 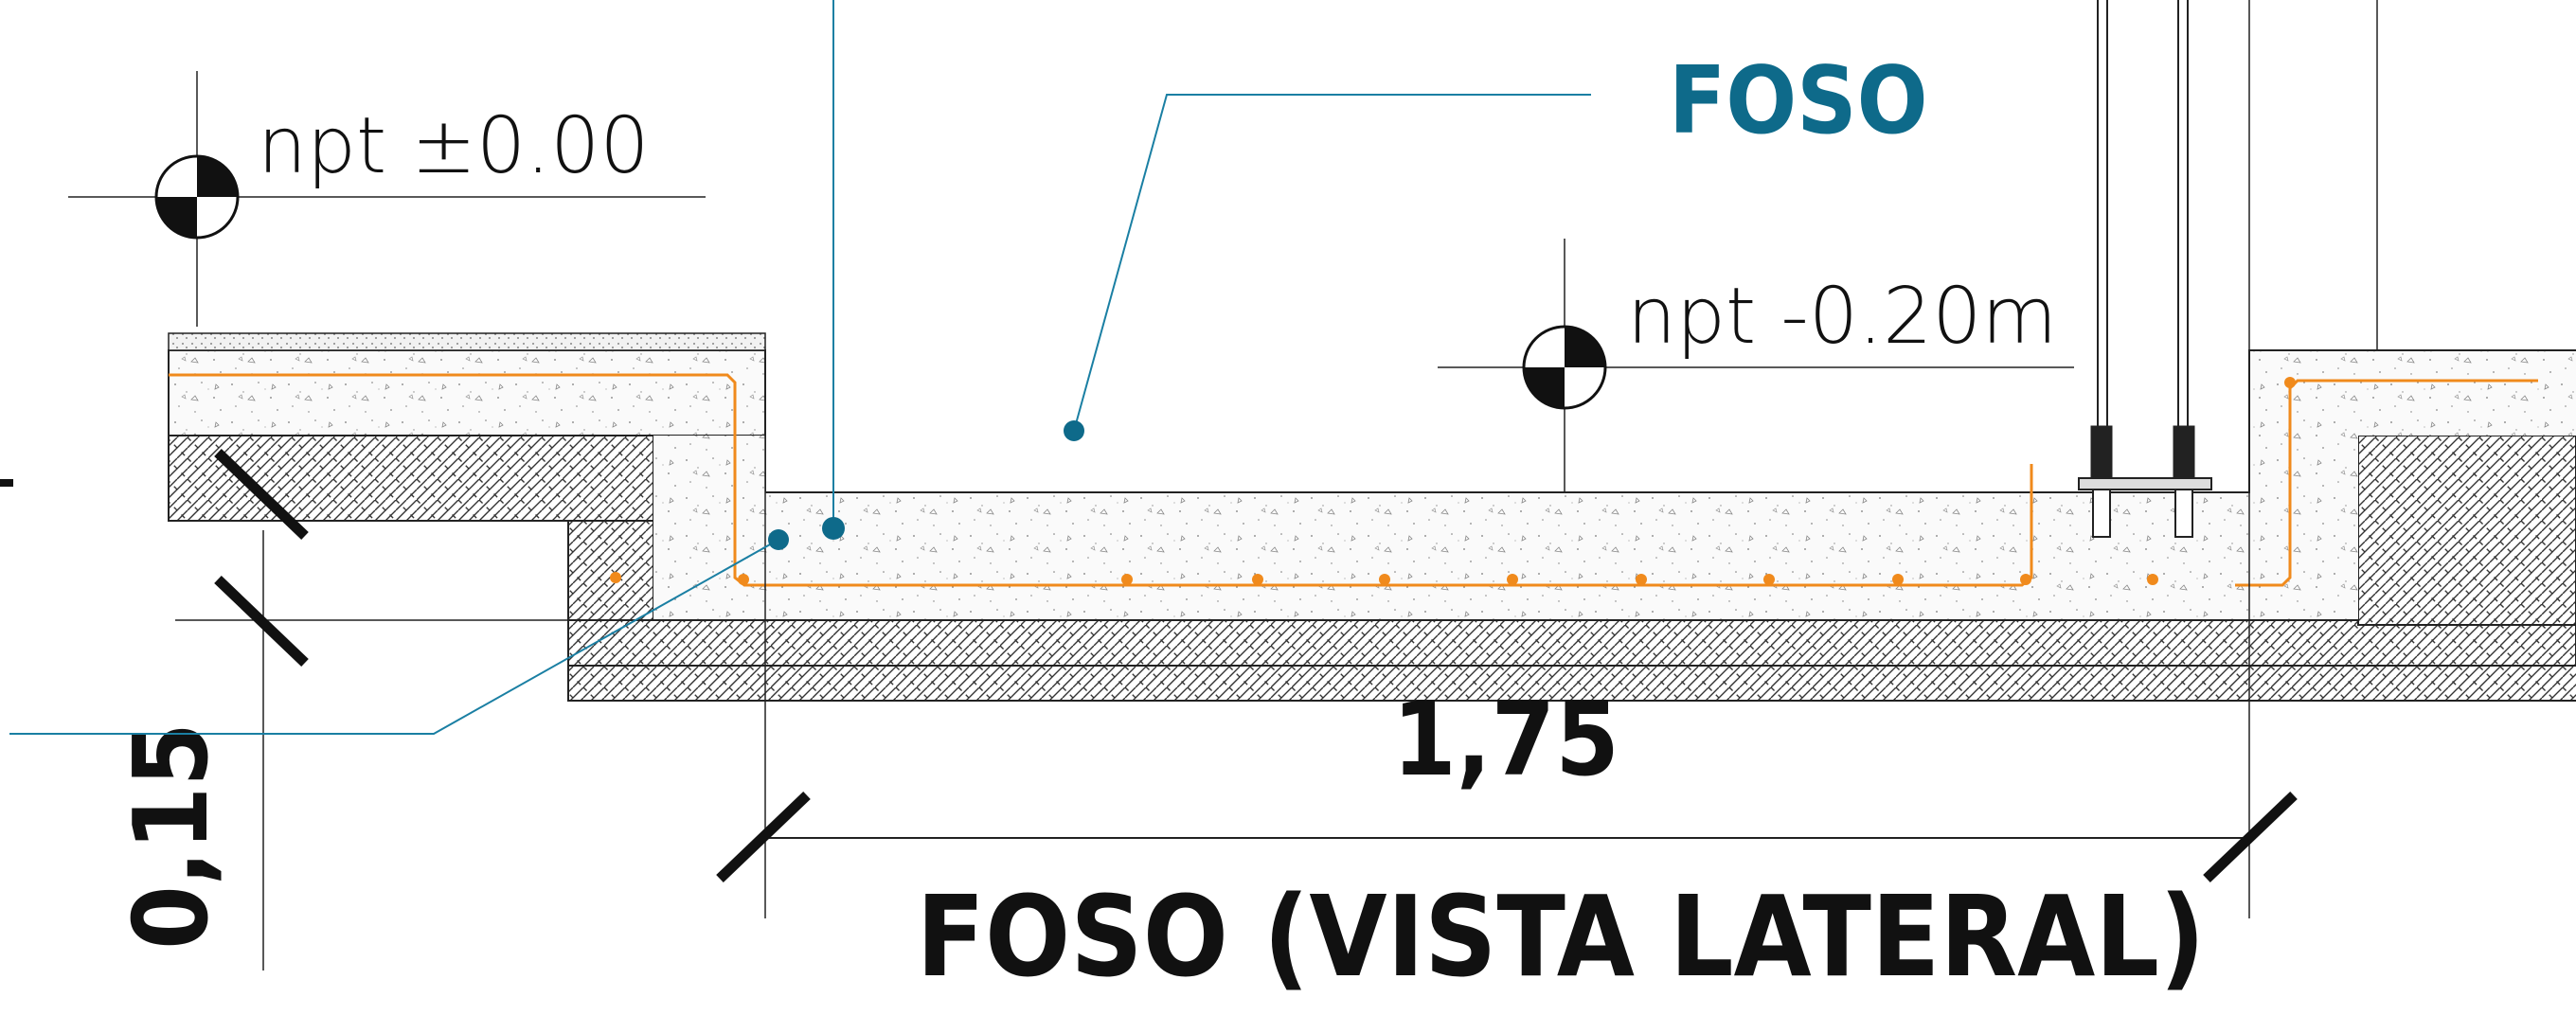 What do you see at coordinates (454, 146) in the screenshot?
I see `level-label-top: npt ±0.00` at bounding box center [454, 146].